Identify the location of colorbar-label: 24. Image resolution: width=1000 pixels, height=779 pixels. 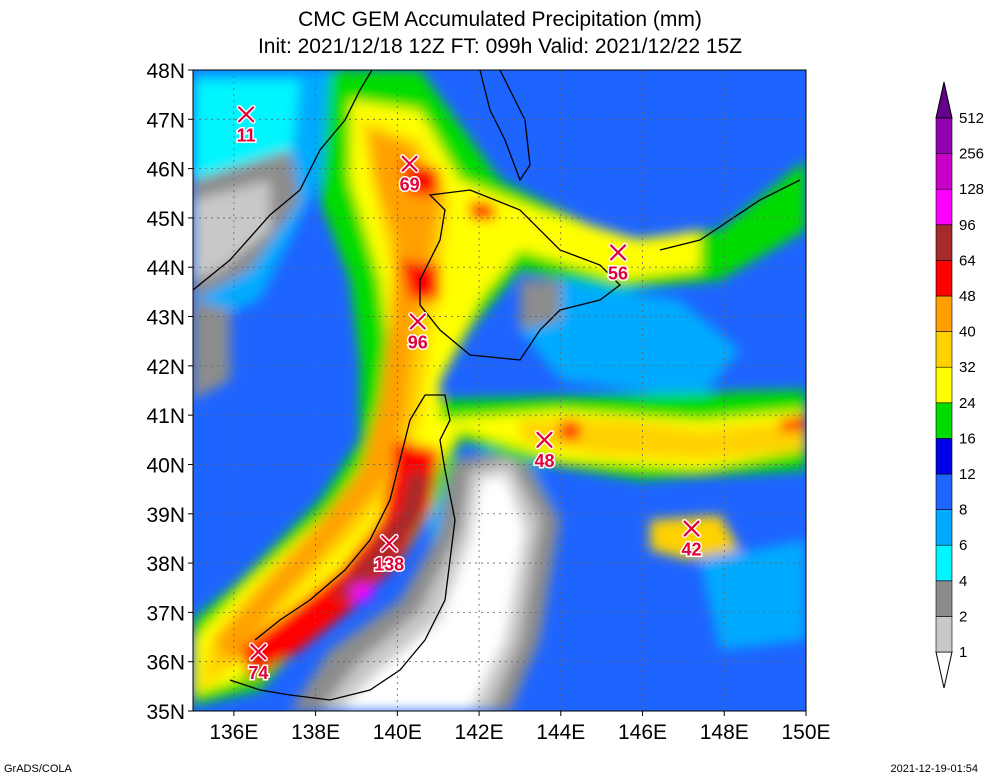
(967, 403).